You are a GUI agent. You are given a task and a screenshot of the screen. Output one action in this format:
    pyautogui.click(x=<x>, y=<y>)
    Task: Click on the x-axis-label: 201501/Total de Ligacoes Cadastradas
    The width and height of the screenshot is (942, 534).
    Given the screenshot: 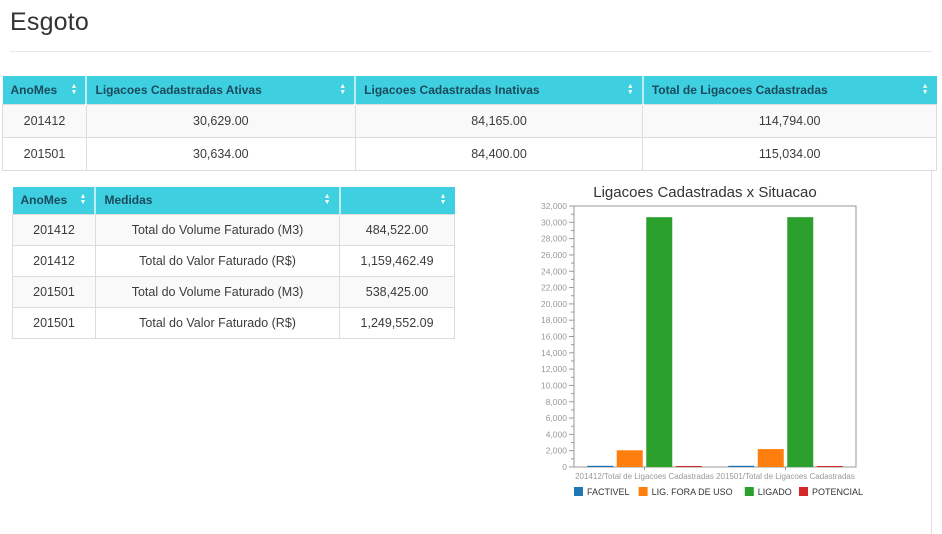 What is the action you would take?
    pyautogui.click(x=785, y=476)
    